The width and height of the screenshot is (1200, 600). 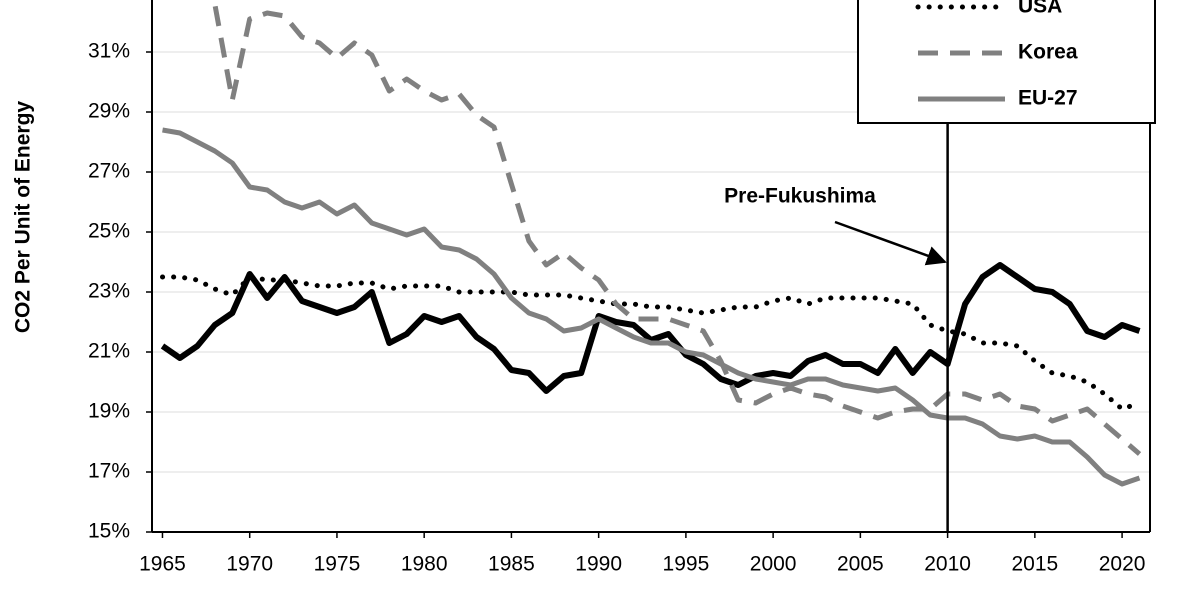 What do you see at coordinates (109, 111) in the screenshot?
I see `y-tick-label: 29%` at bounding box center [109, 111].